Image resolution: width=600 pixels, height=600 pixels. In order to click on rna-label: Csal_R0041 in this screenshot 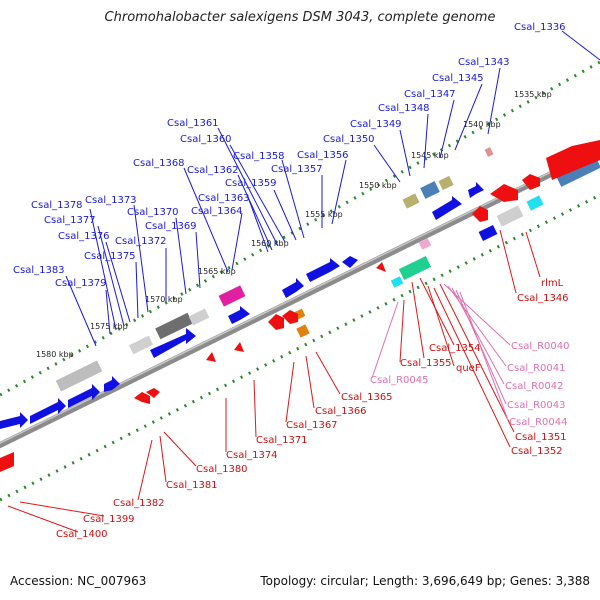, I will do `click(536, 368)`.